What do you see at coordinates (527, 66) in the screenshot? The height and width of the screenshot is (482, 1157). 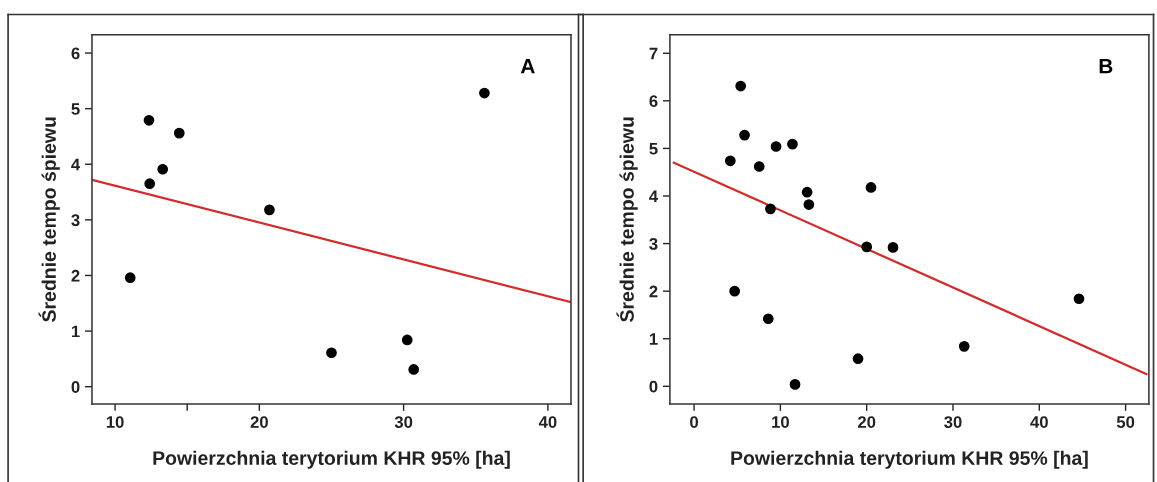 I see `annotation: A` at bounding box center [527, 66].